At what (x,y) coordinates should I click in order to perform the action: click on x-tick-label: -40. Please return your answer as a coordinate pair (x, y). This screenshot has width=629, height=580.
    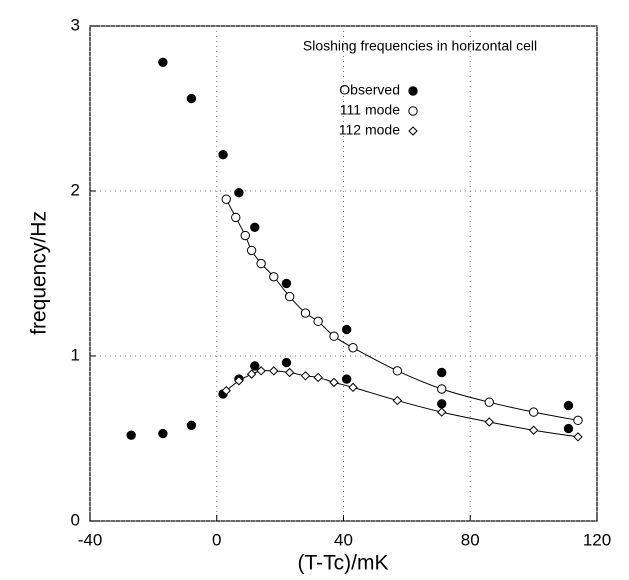
    Looking at the image, I should click on (90, 539).